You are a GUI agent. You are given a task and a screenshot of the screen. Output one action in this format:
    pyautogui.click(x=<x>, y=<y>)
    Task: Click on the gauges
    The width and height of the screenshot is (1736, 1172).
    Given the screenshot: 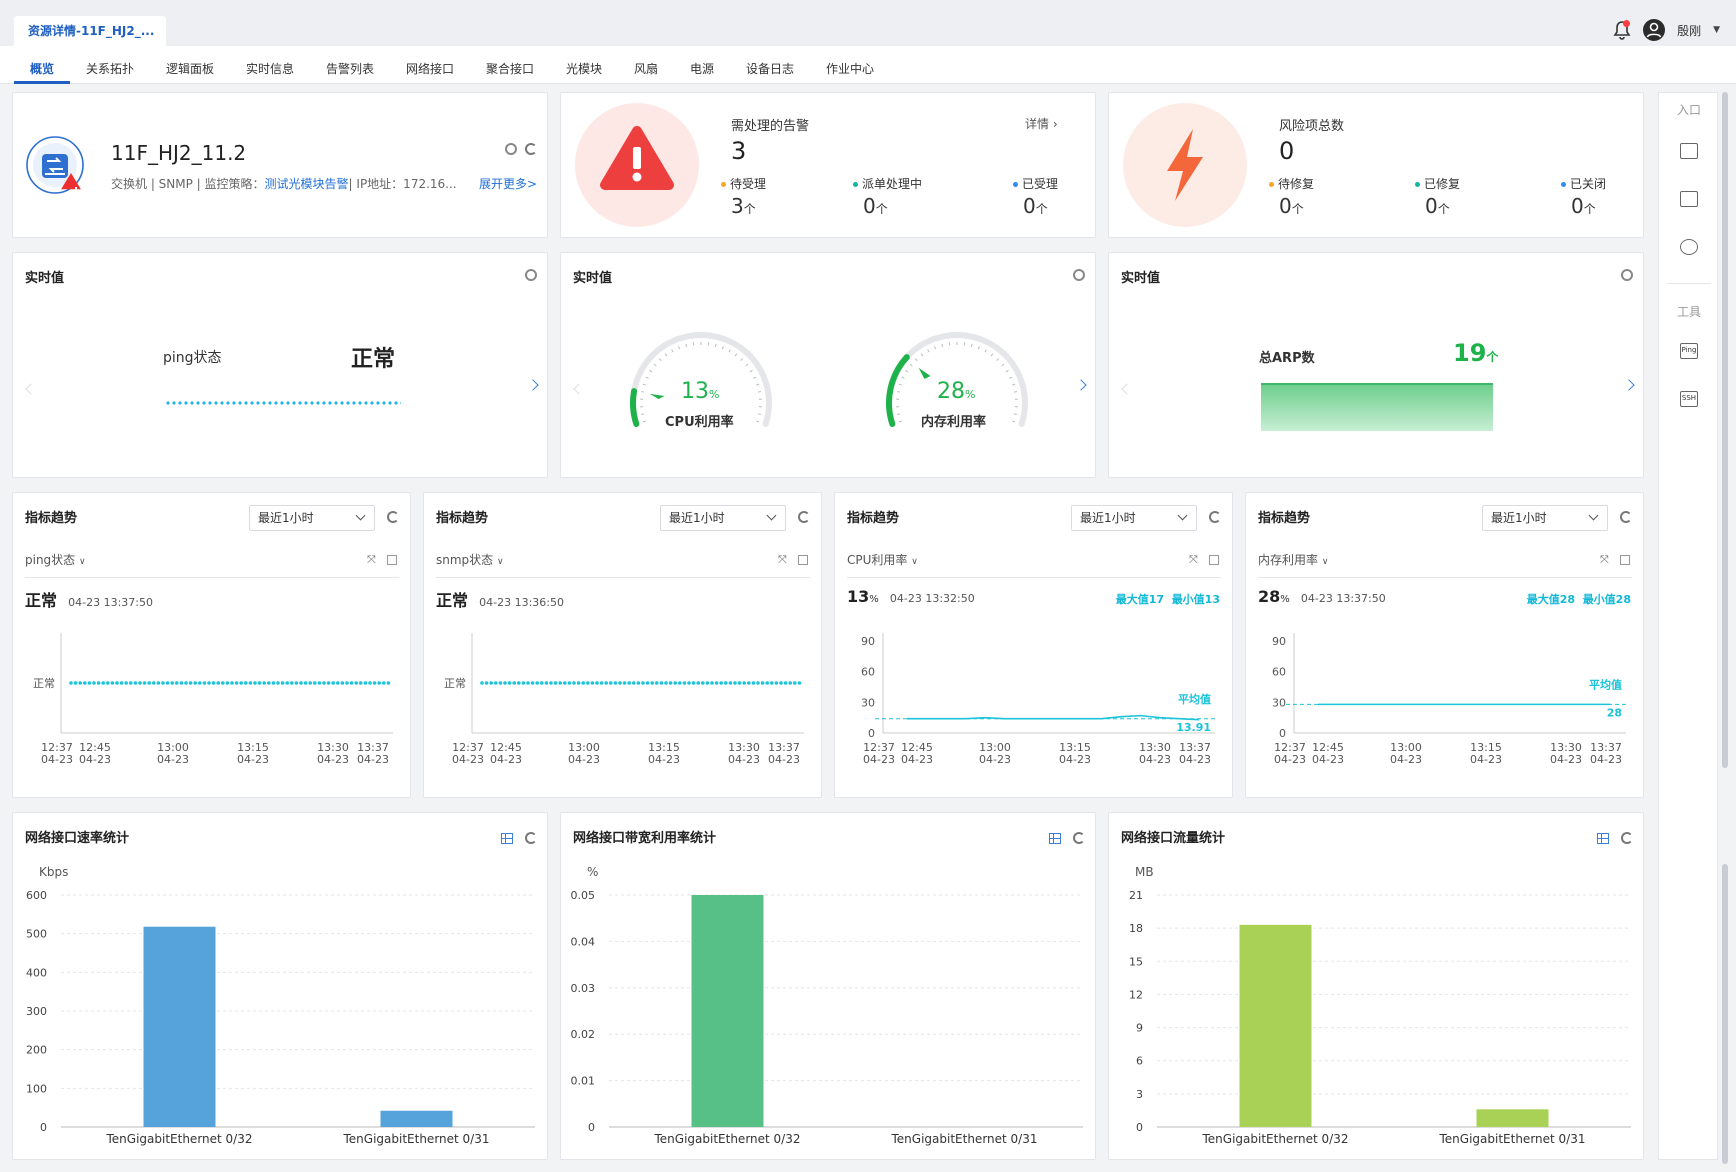 What is the action you would take?
    pyautogui.click(x=829, y=380)
    